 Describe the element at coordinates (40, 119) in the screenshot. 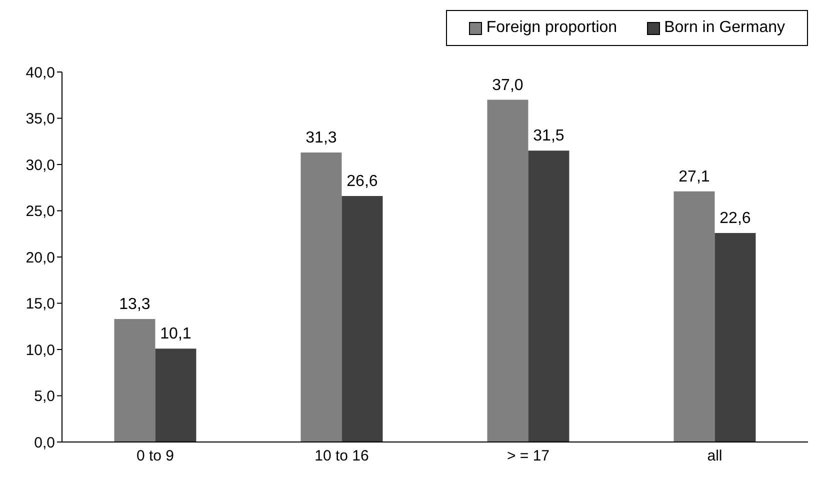

I see `y-tick-label: 35,0` at that location.